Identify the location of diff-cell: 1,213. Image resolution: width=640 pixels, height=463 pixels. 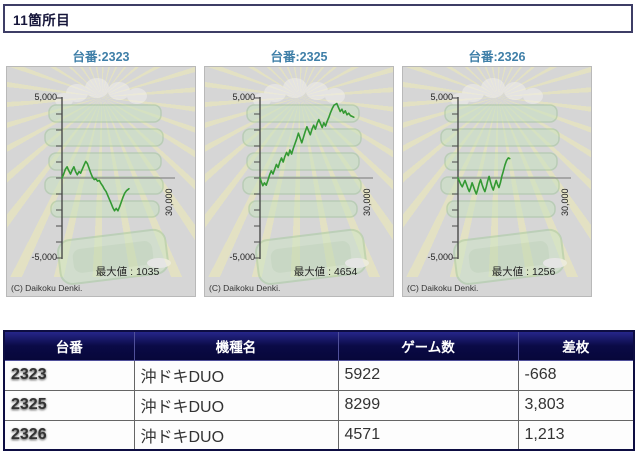
(576, 435).